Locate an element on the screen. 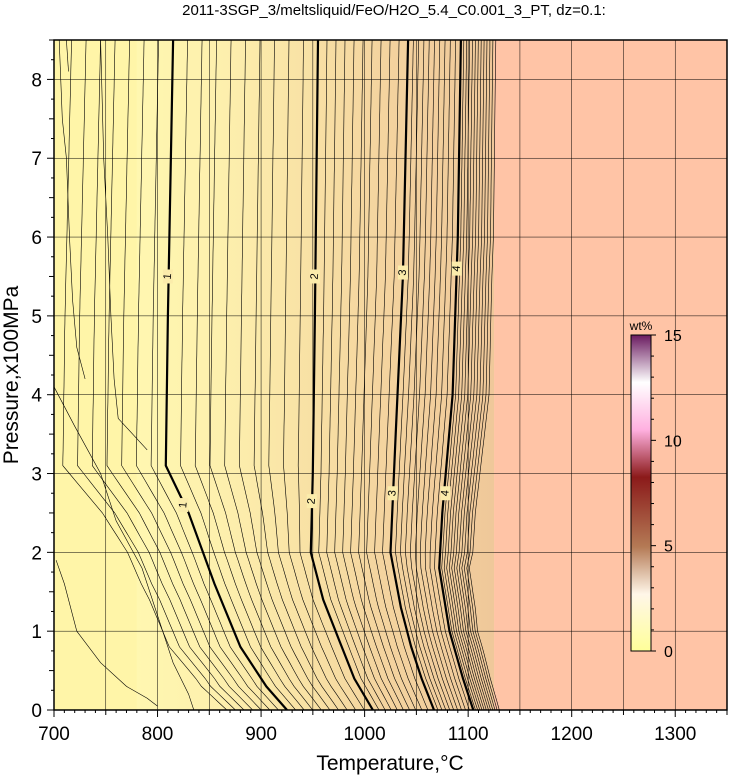  y-tick-label: 3 is located at coordinates (36, 475).